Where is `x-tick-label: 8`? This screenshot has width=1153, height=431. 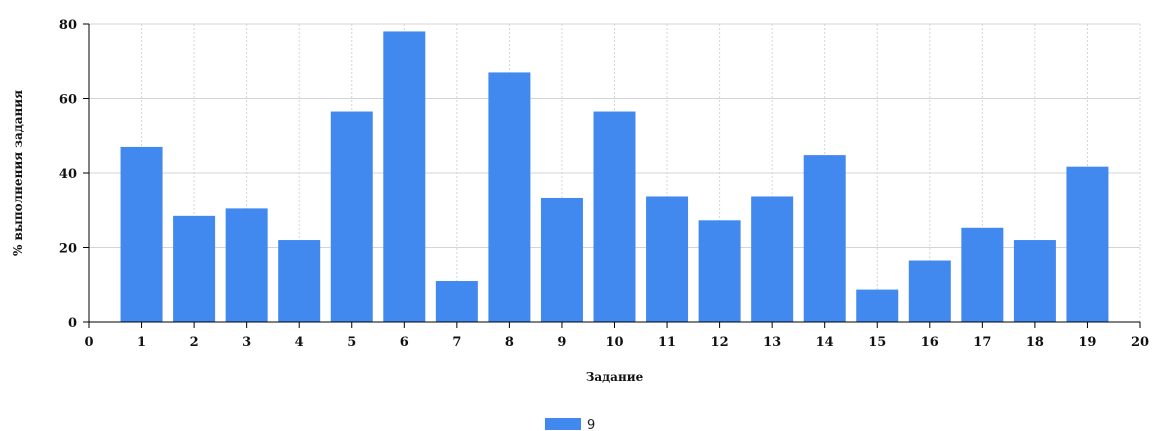 x-tick-label: 8 is located at coordinates (509, 342).